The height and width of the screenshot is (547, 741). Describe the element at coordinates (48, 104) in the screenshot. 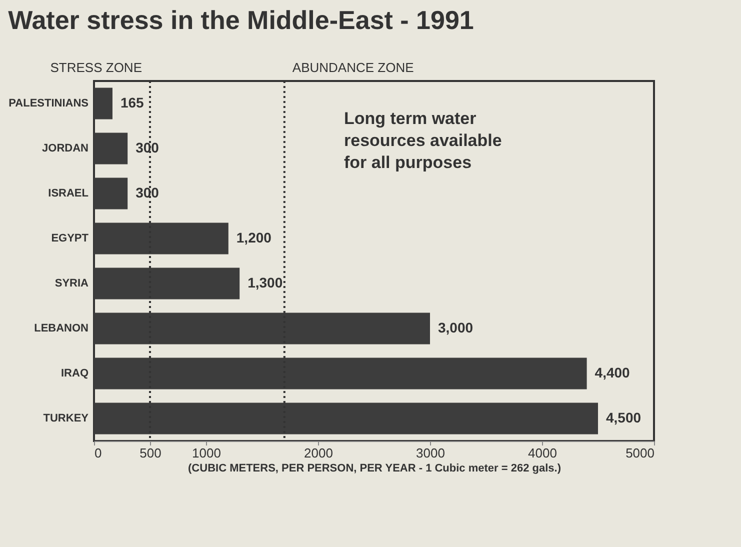

I see `y-tick-label: PALESTINIANS` at that location.